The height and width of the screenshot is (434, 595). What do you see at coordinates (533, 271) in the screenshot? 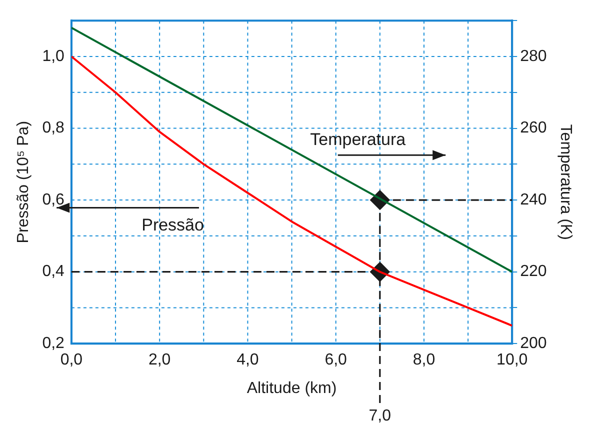
I see `y2-tick-label: 220` at bounding box center [533, 271].